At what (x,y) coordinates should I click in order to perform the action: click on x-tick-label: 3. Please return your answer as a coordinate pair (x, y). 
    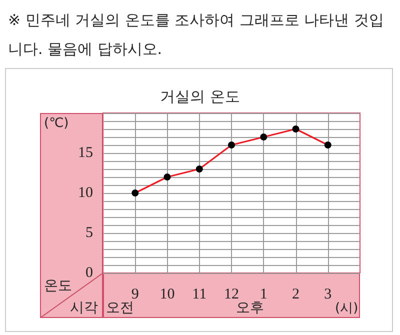
    Looking at the image, I should click on (328, 294).